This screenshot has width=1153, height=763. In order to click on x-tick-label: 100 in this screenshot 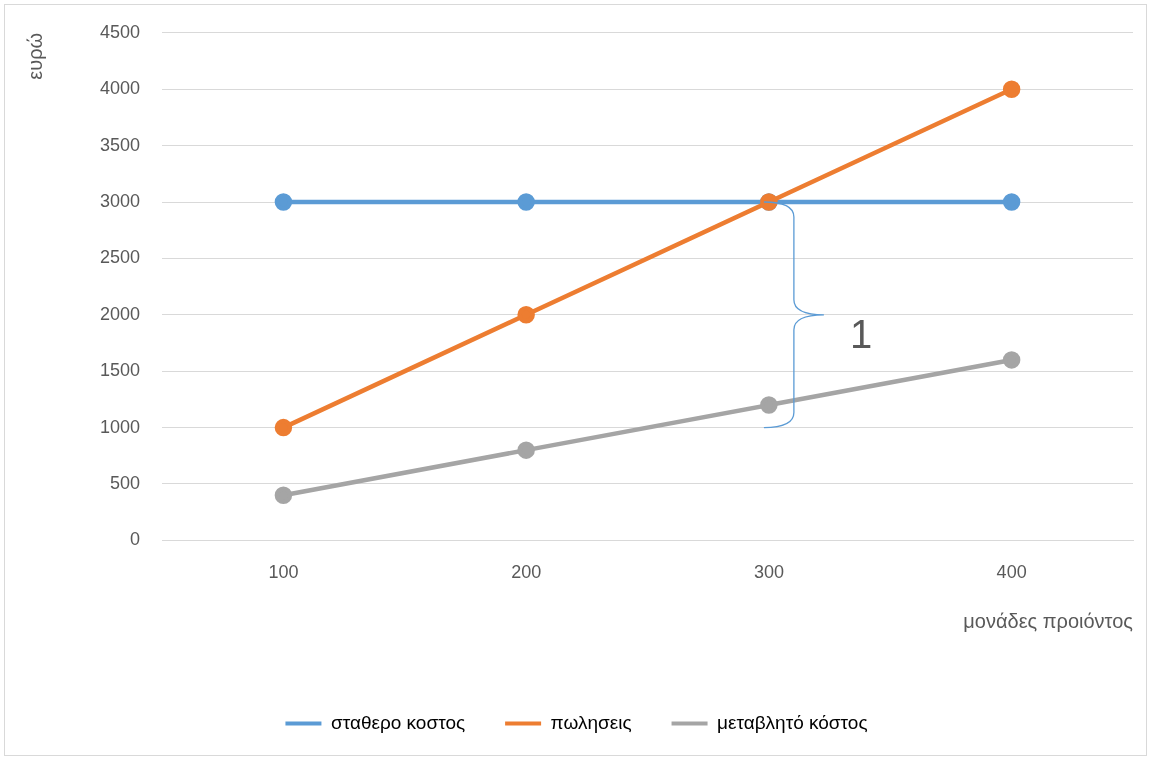, I will do `click(283, 572)`.